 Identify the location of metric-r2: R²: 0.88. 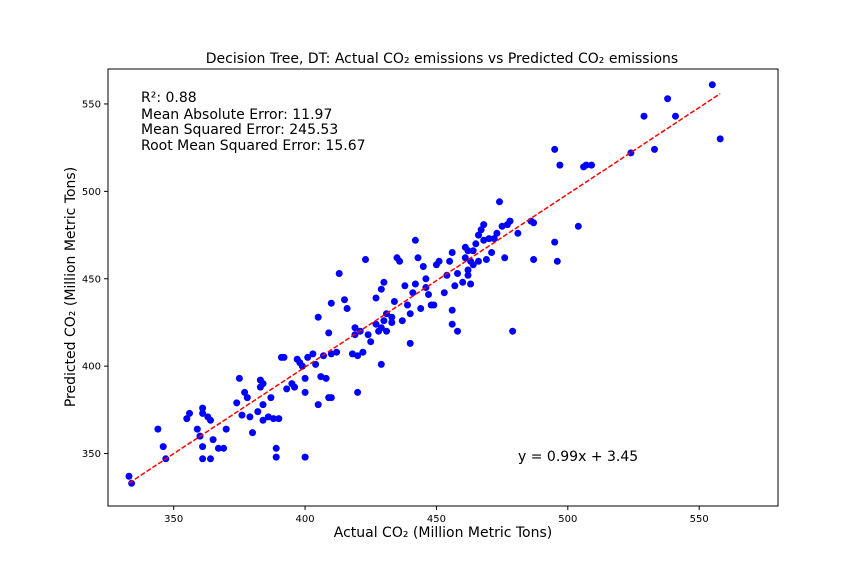
(169, 98).